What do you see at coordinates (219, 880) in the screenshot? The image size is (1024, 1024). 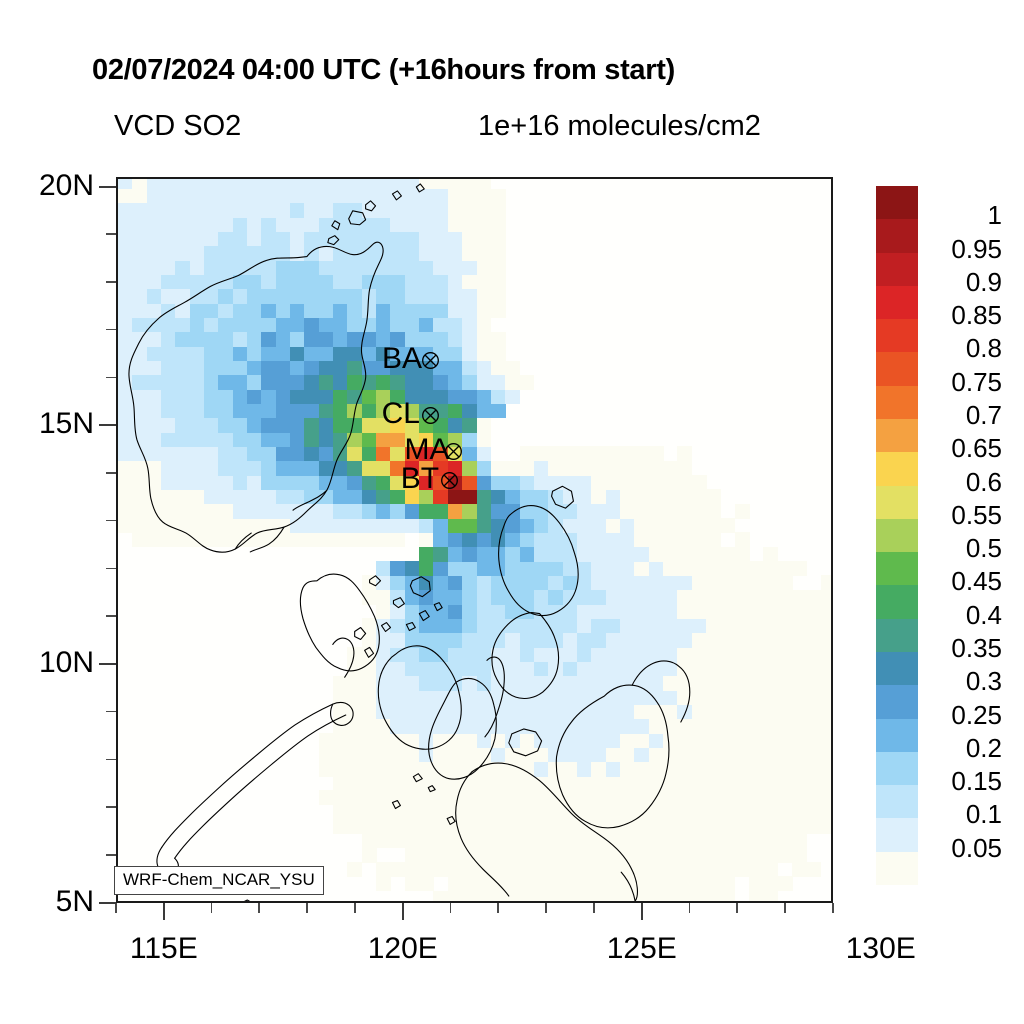 I see `model-watermark: WRF-Chem_NCAR_YSU` at bounding box center [219, 880].